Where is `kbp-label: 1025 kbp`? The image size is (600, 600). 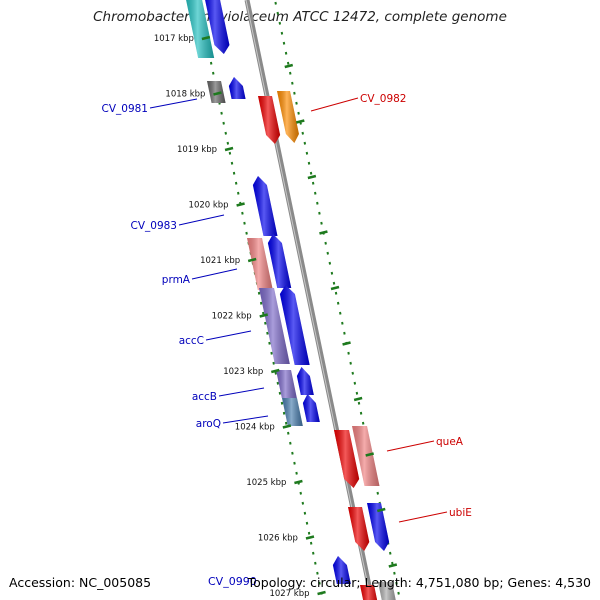 kbp-label: 1025 kbp is located at coordinates (266, 483).